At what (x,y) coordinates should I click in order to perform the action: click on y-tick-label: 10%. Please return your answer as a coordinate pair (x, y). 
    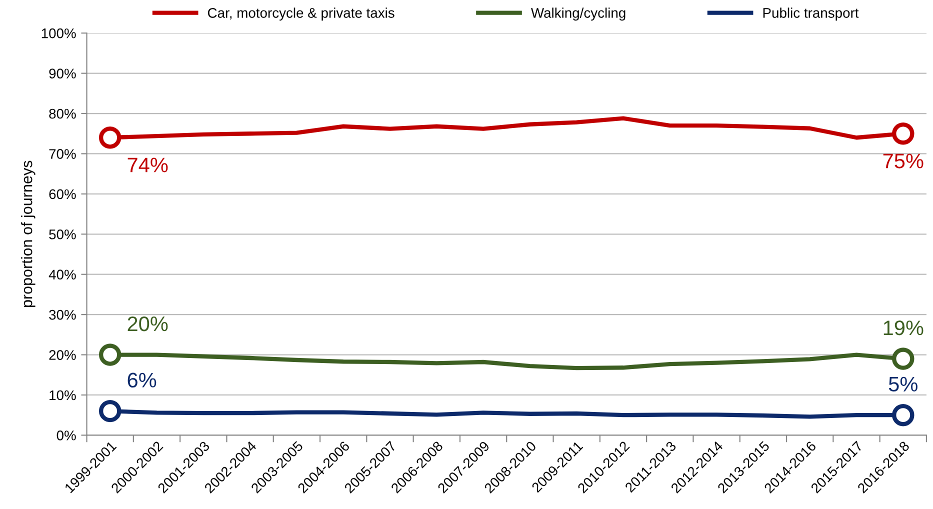
    Looking at the image, I should click on (63, 395).